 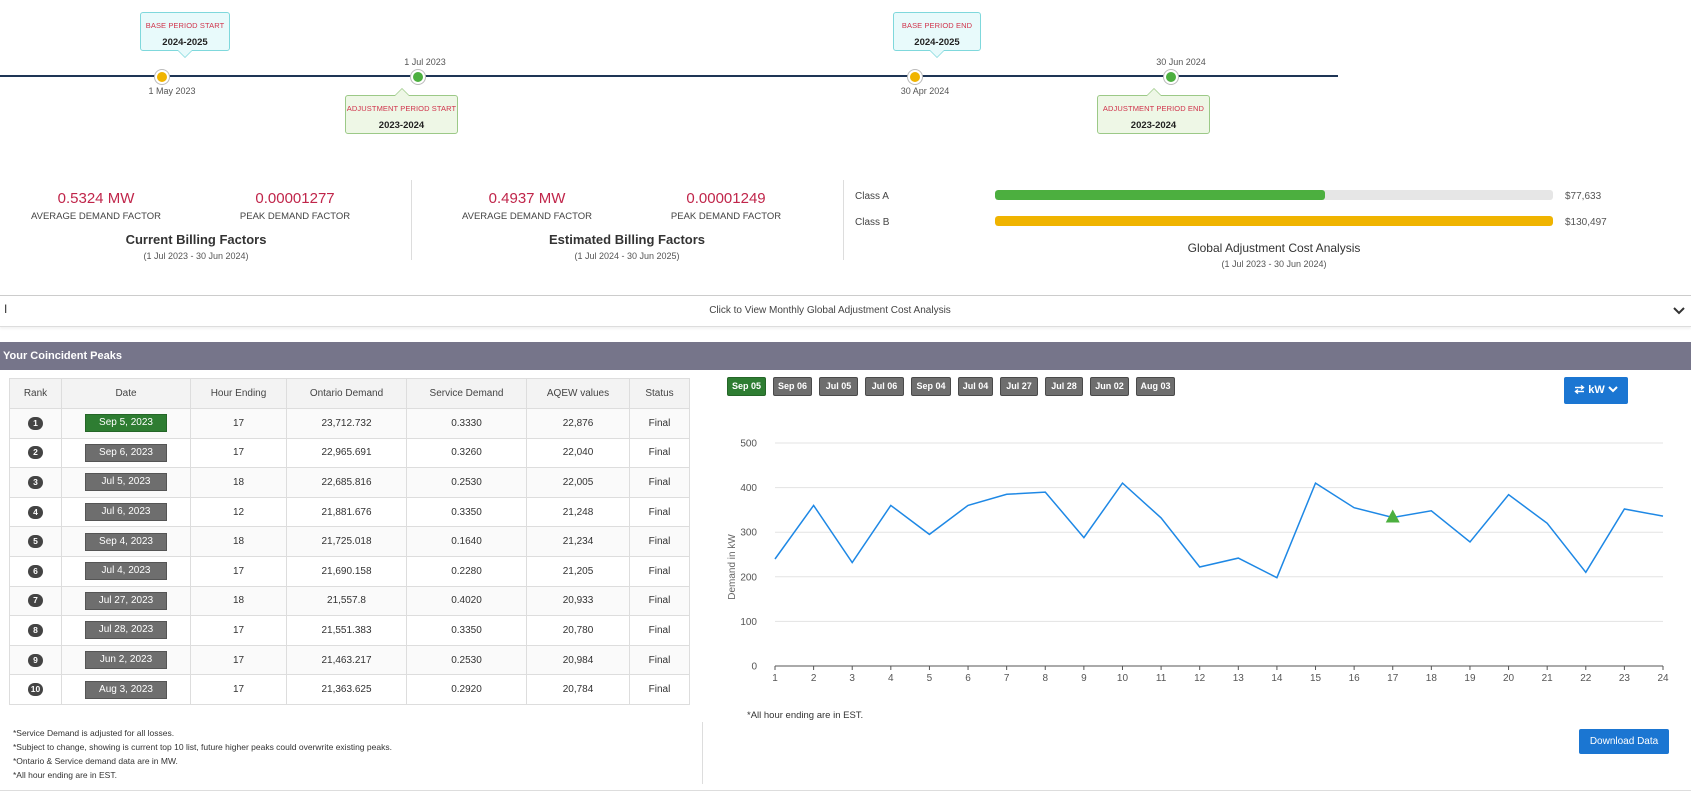 I want to click on chevron-down-icon, so click(x=1679, y=311).